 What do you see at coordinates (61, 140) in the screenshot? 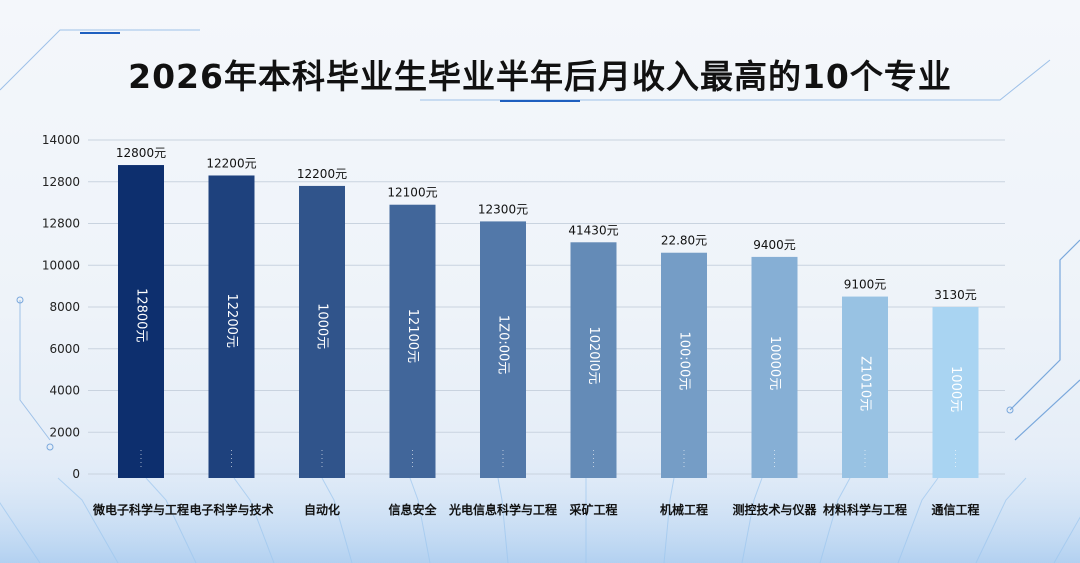
I see `y-tick-label: 14000` at bounding box center [61, 140].